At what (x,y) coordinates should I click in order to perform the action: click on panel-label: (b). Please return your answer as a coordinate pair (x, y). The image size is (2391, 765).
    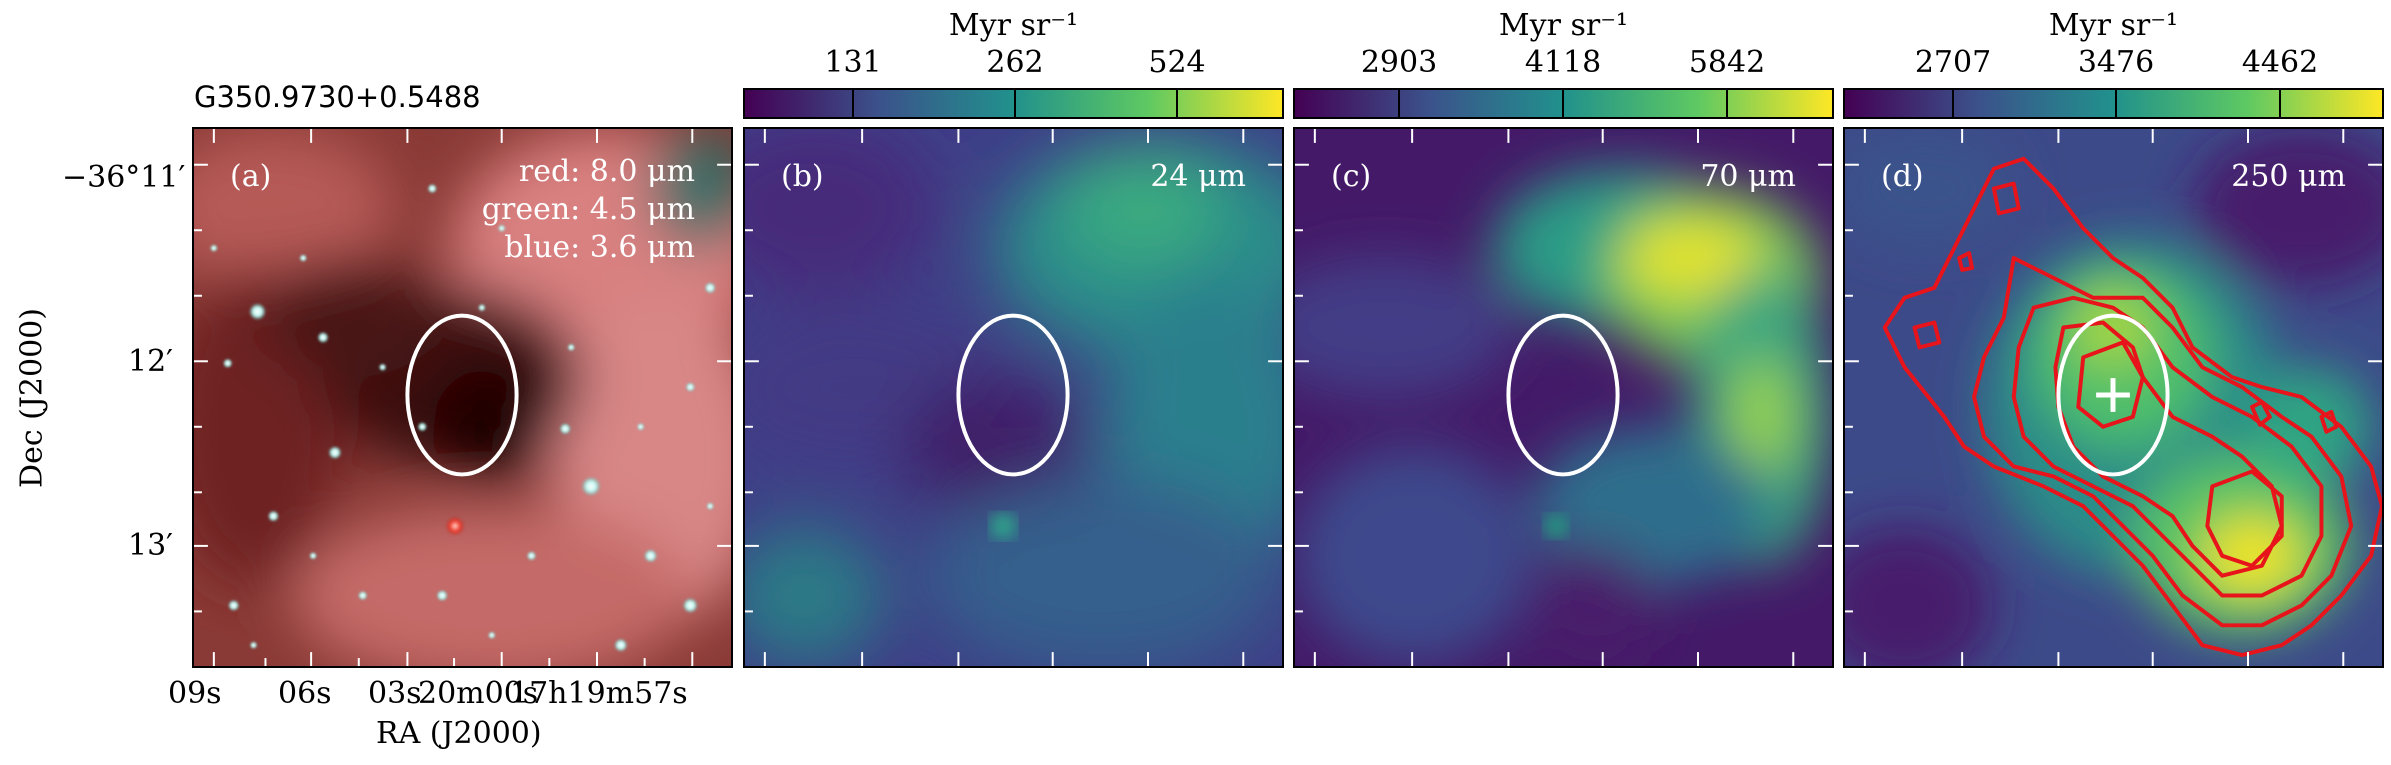
    Looking at the image, I should click on (802, 176).